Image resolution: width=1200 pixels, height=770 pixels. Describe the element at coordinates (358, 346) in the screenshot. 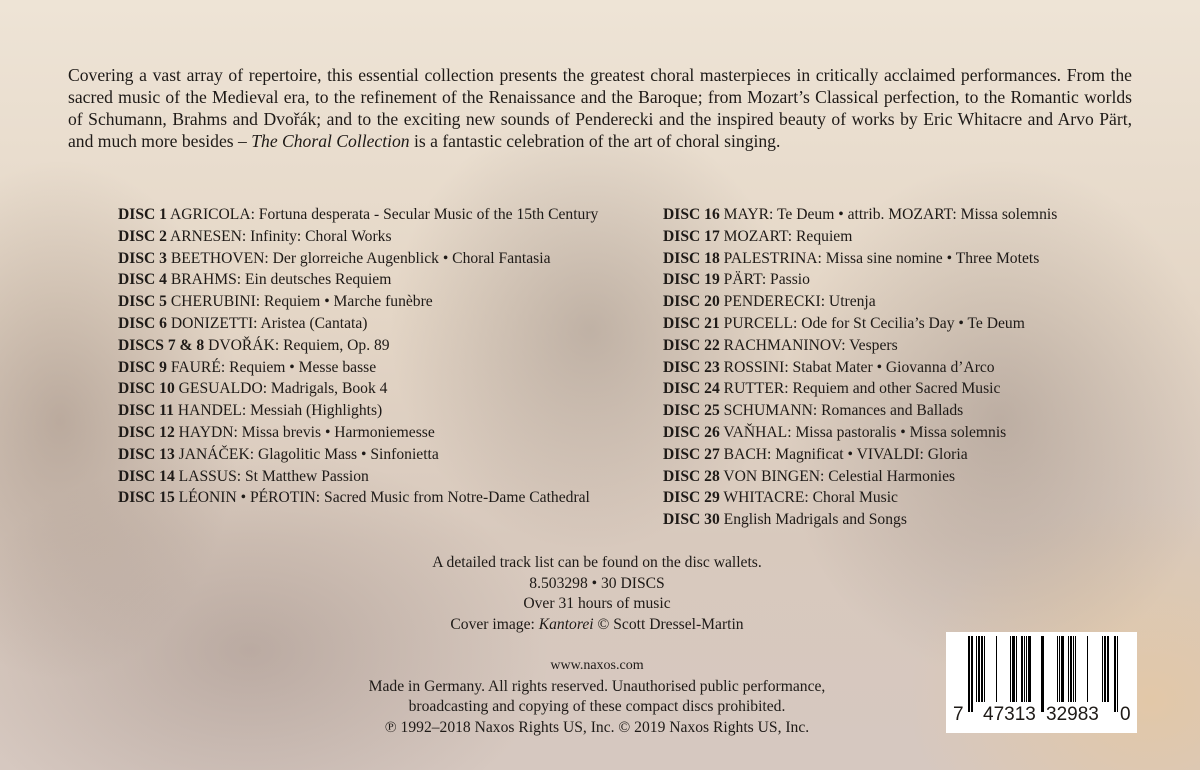

I see `disc-entry: DISCS 7 & 8 DVOŘÁK: Requiem, Op. 89` at that location.